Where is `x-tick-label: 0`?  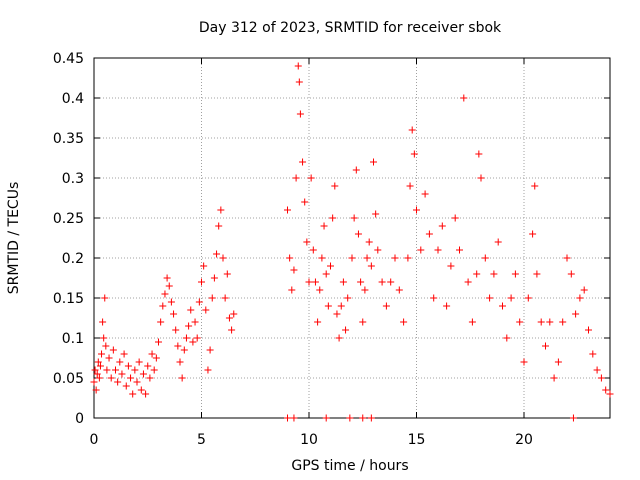
x-tick-label: 0 is located at coordinates (94, 440).